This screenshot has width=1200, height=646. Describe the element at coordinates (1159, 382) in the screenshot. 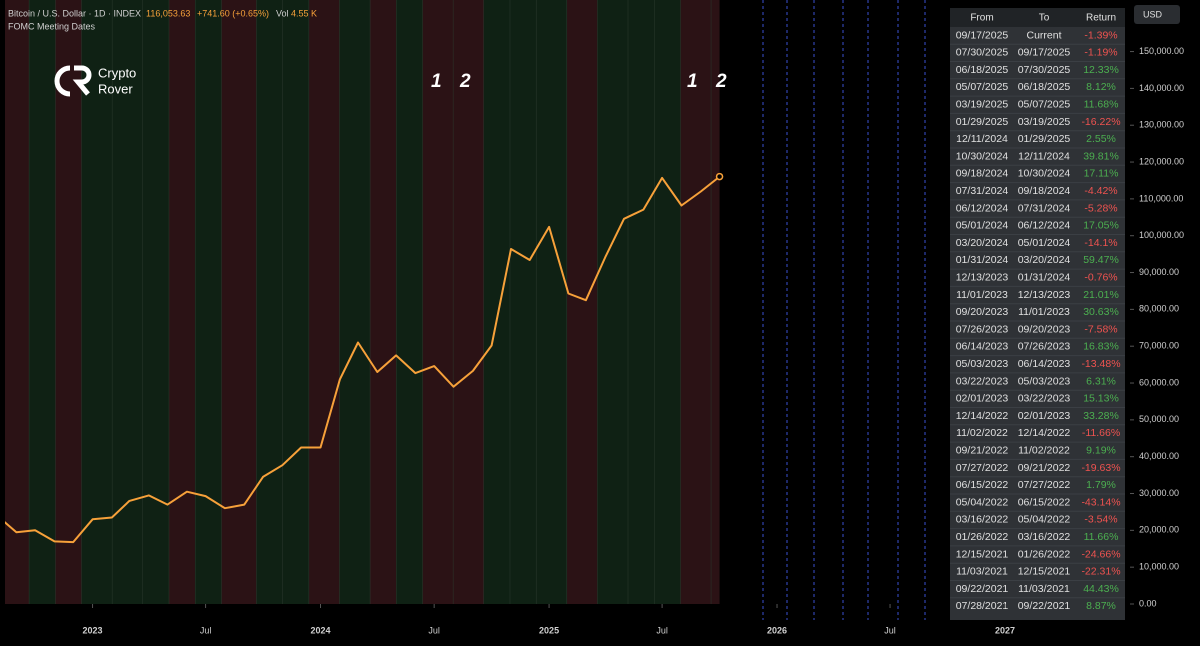

I see `y-tick-label: 60,000.00` at that location.